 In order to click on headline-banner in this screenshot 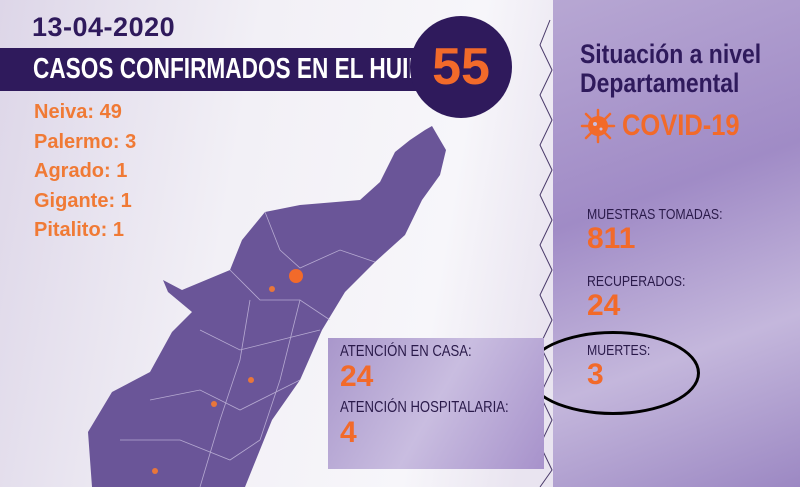, I will do `click(227, 69)`.